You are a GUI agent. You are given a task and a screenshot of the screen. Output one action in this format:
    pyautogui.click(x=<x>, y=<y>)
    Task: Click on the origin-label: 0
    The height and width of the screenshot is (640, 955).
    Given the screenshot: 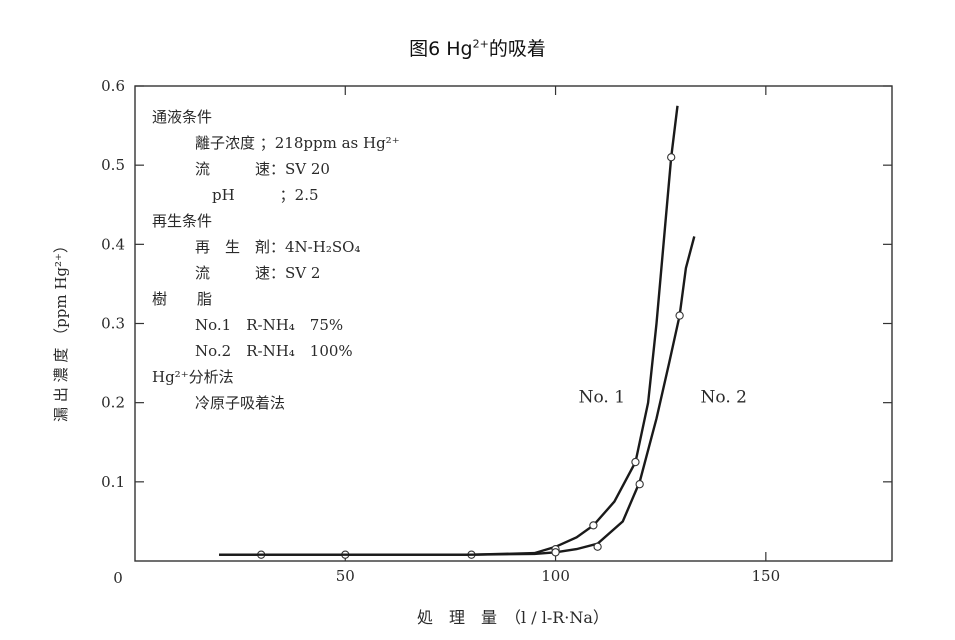 What is the action you would take?
    pyautogui.click(x=118, y=578)
    